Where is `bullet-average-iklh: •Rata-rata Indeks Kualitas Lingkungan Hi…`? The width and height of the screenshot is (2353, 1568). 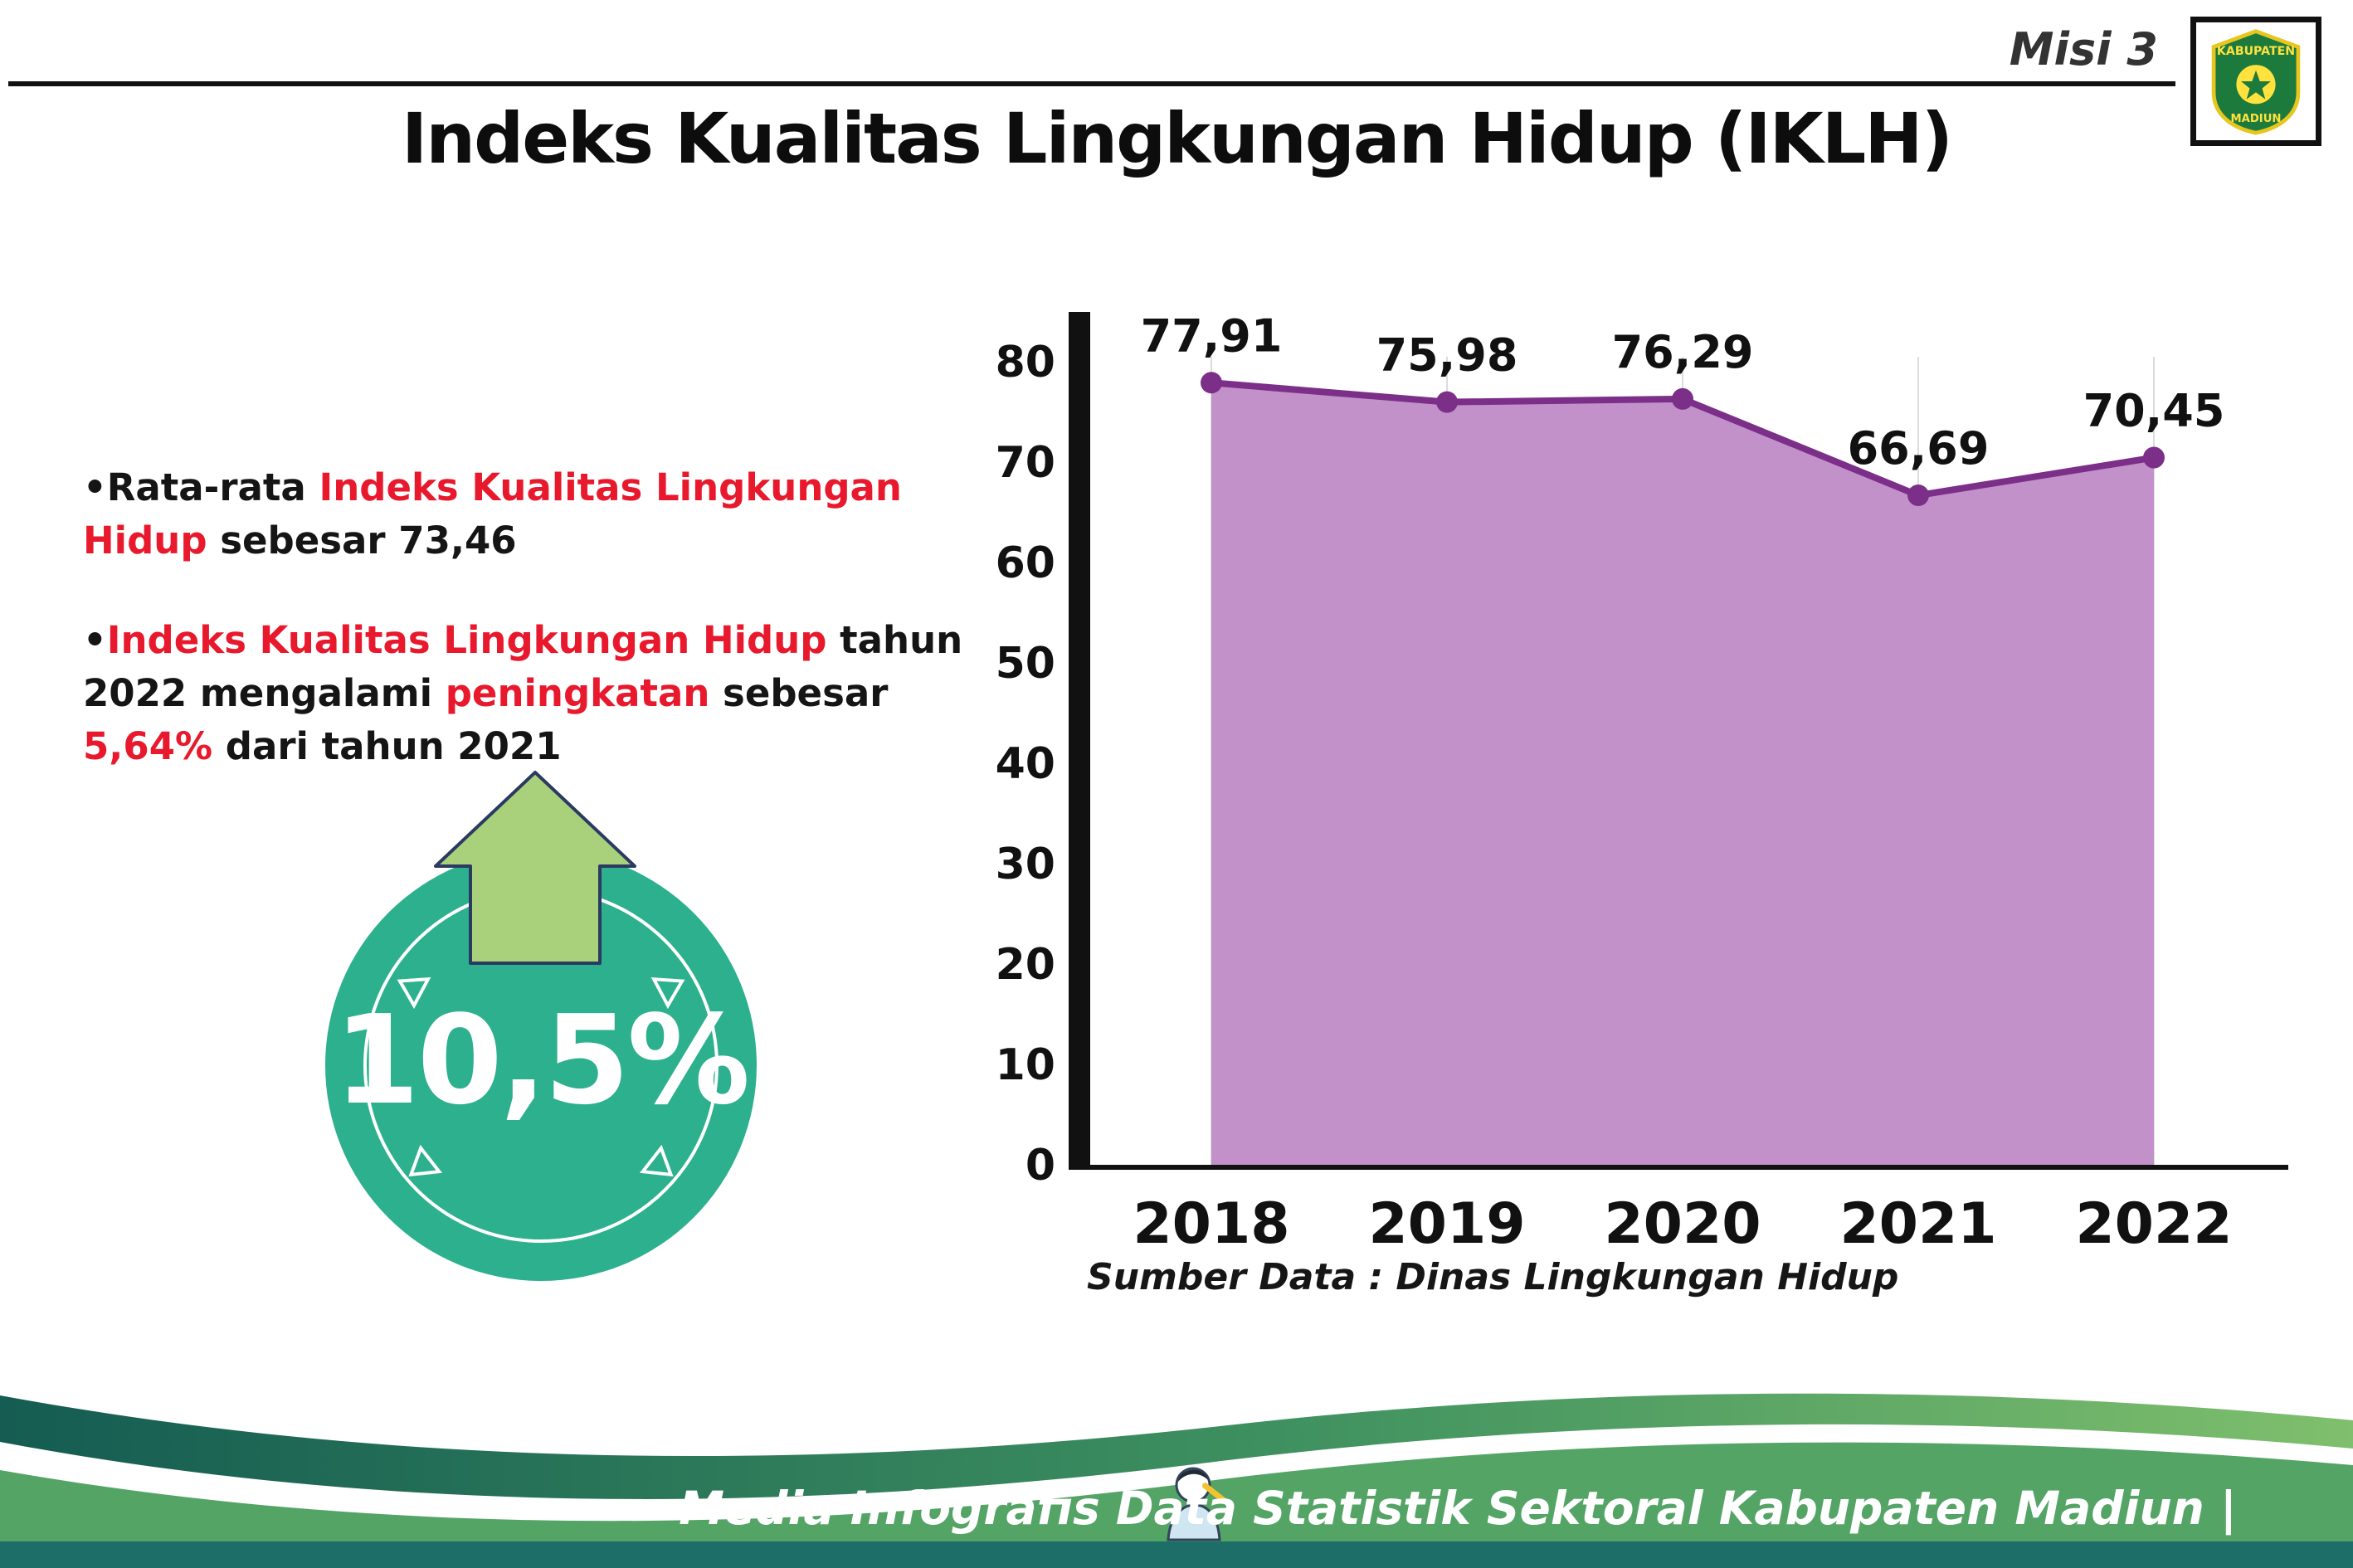
bullet-average-iklh: •Rata-rata Indeks Kualitas Lingkungan Hi… is located at coordinates (547, 514).